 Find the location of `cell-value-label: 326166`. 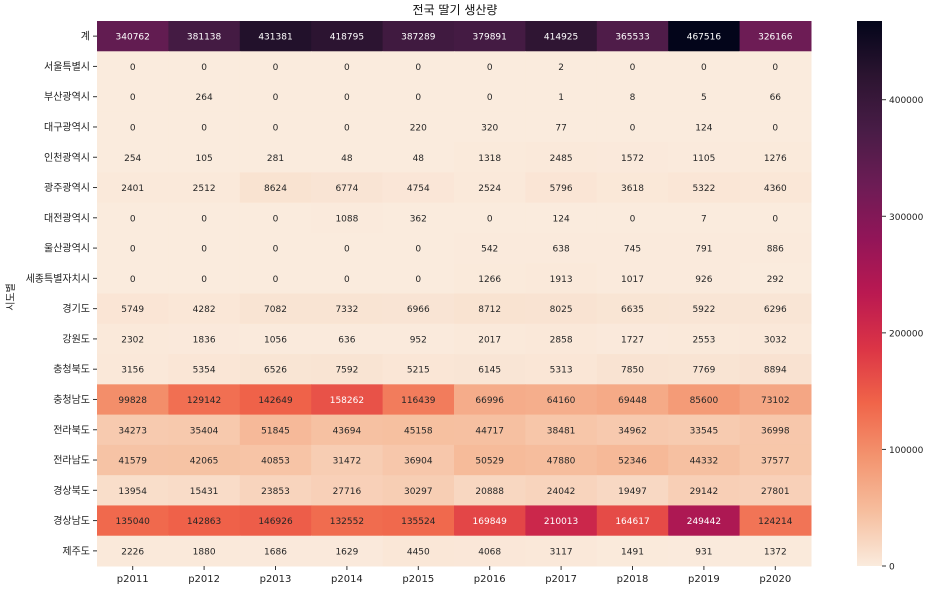

cell-value-label: 326166 is located at coordinates (775, 38).